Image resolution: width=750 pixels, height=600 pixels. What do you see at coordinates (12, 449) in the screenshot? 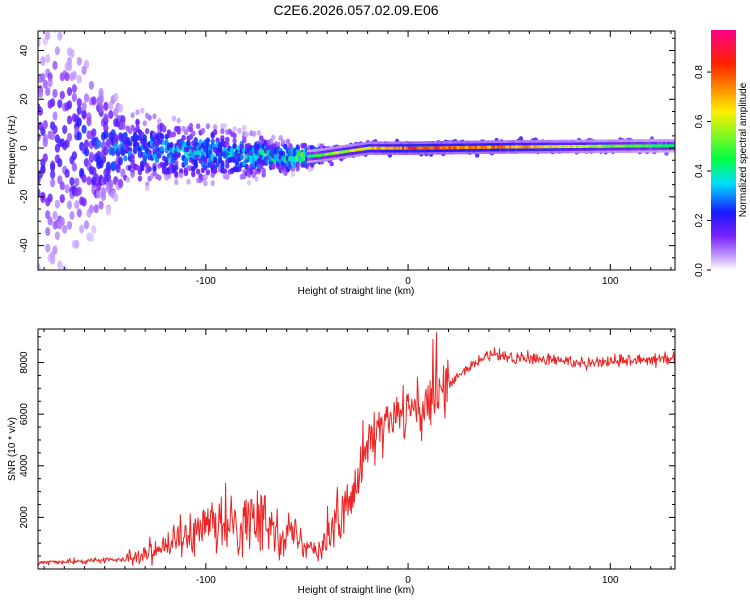
I see `snr-y-label: SNR (10 * v/v)` at bounding box center [12, 449].